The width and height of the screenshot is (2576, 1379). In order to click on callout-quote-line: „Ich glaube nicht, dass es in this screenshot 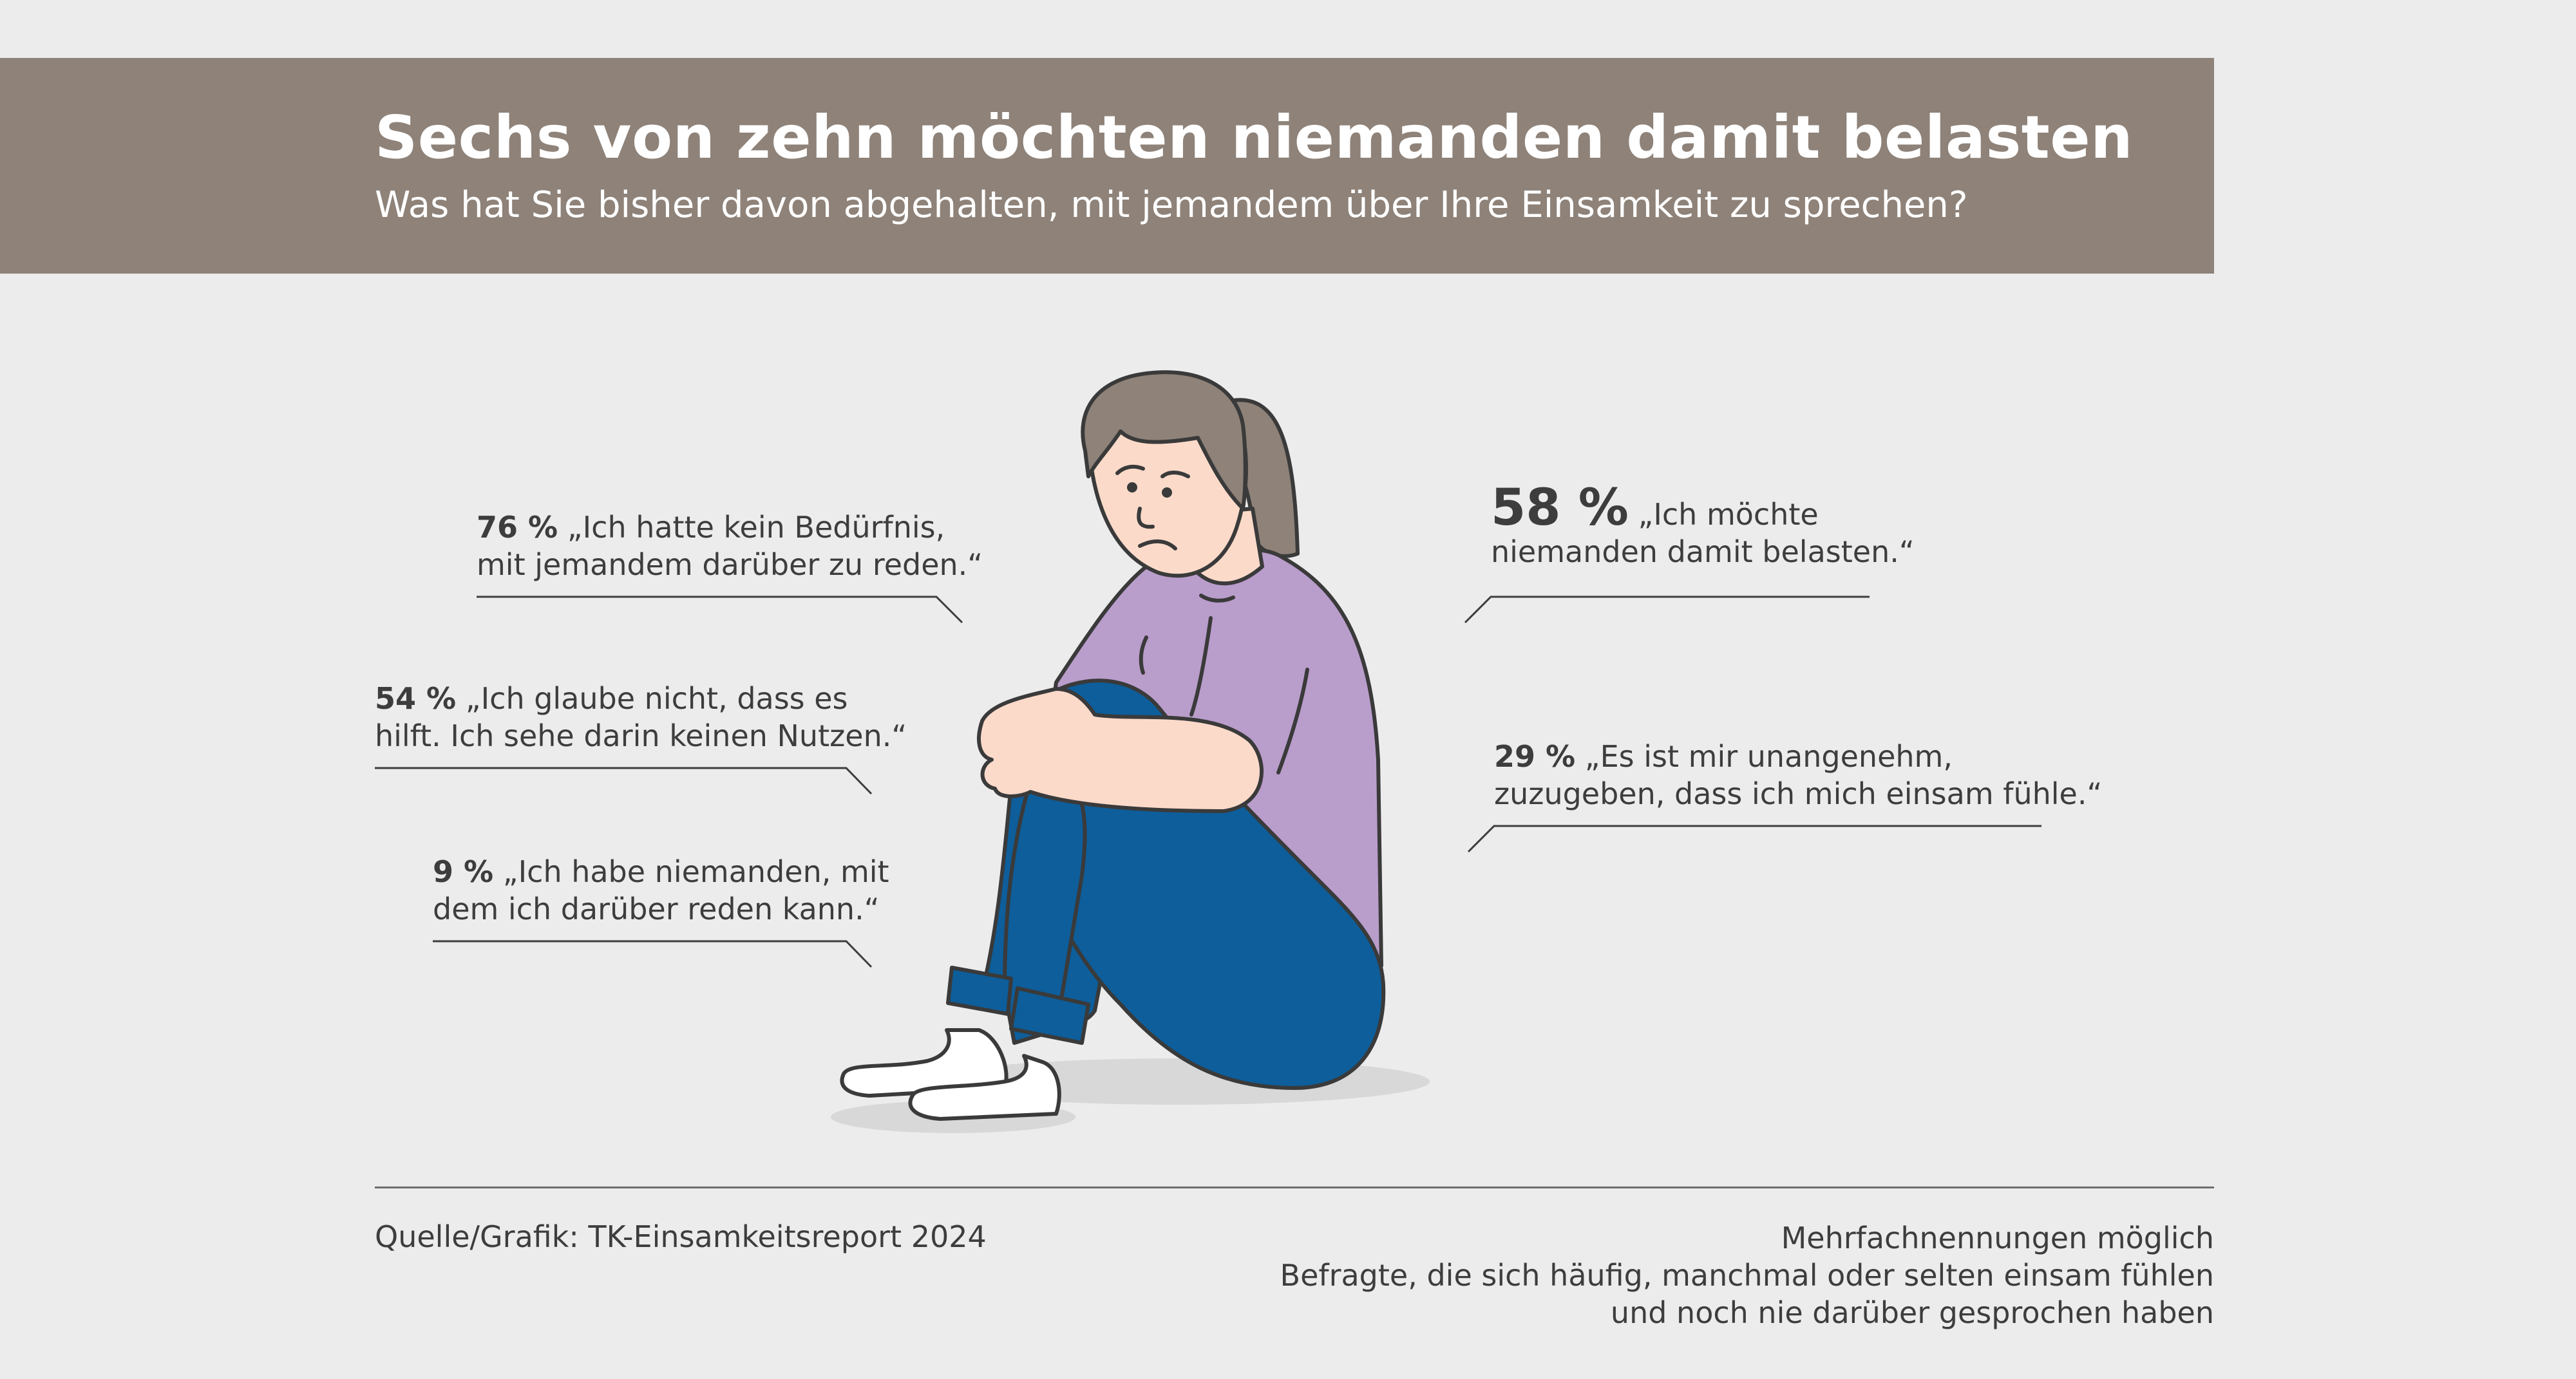, I will do `click(656, 698)`.